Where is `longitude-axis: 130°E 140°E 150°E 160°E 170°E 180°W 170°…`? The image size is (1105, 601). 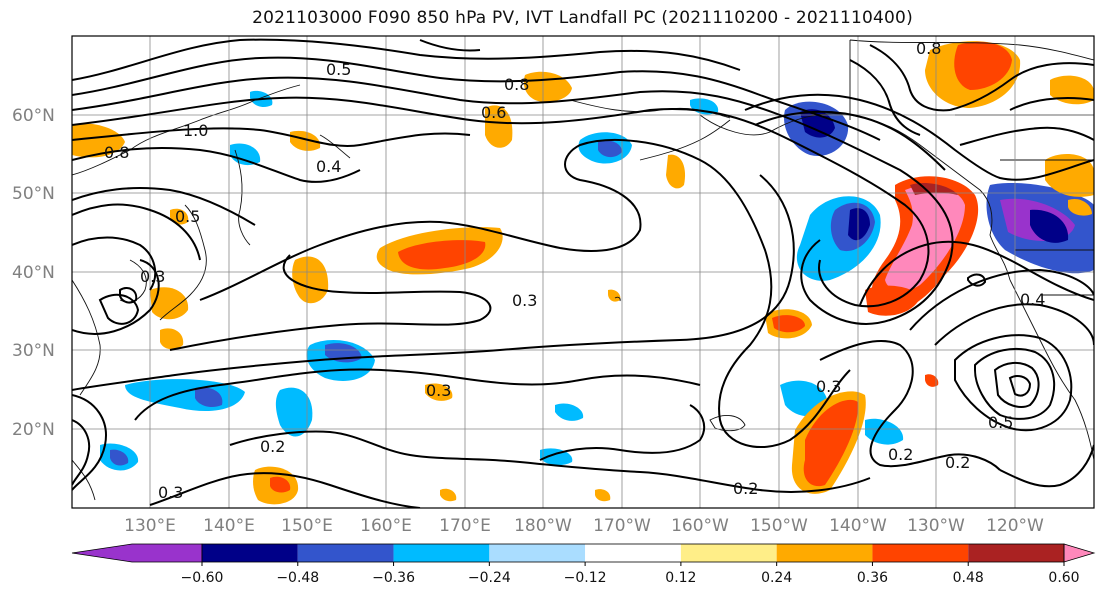
longitude-axis: 130°E 140°E 150°E 160°E 170°E 180°W 170°… is located at coordinates (584, 526).